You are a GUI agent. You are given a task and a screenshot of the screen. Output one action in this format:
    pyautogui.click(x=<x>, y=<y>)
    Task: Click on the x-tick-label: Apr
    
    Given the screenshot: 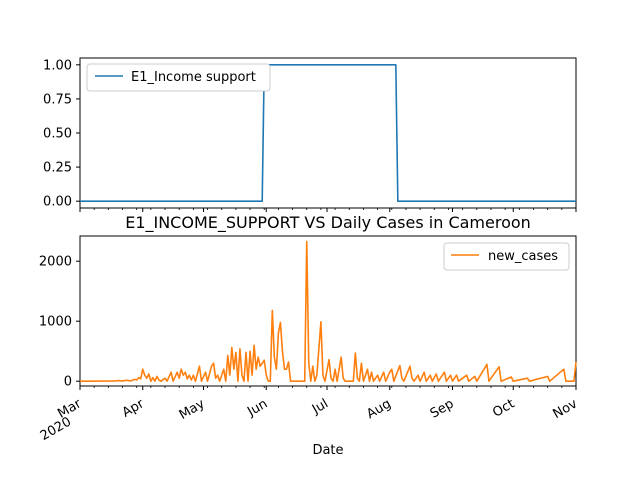 What is the action you would take?
    pyautogui.click(x=134, y=408)
    